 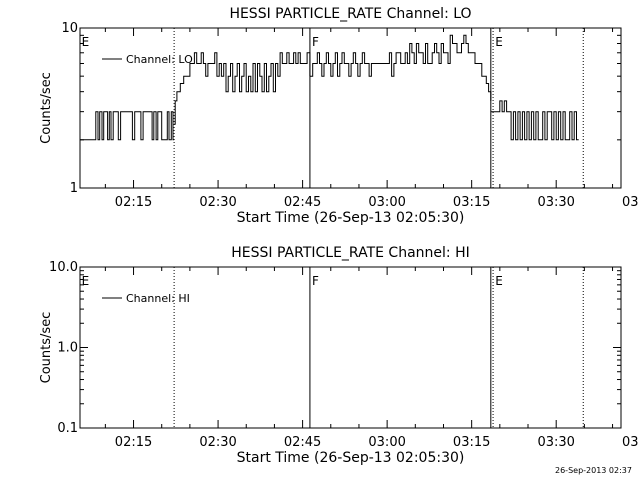 What do you see at coordinates (67, 348) in the screenshot?
I see `panel-2-y-tick-label: 1.0` at bounding box center [67, 348].